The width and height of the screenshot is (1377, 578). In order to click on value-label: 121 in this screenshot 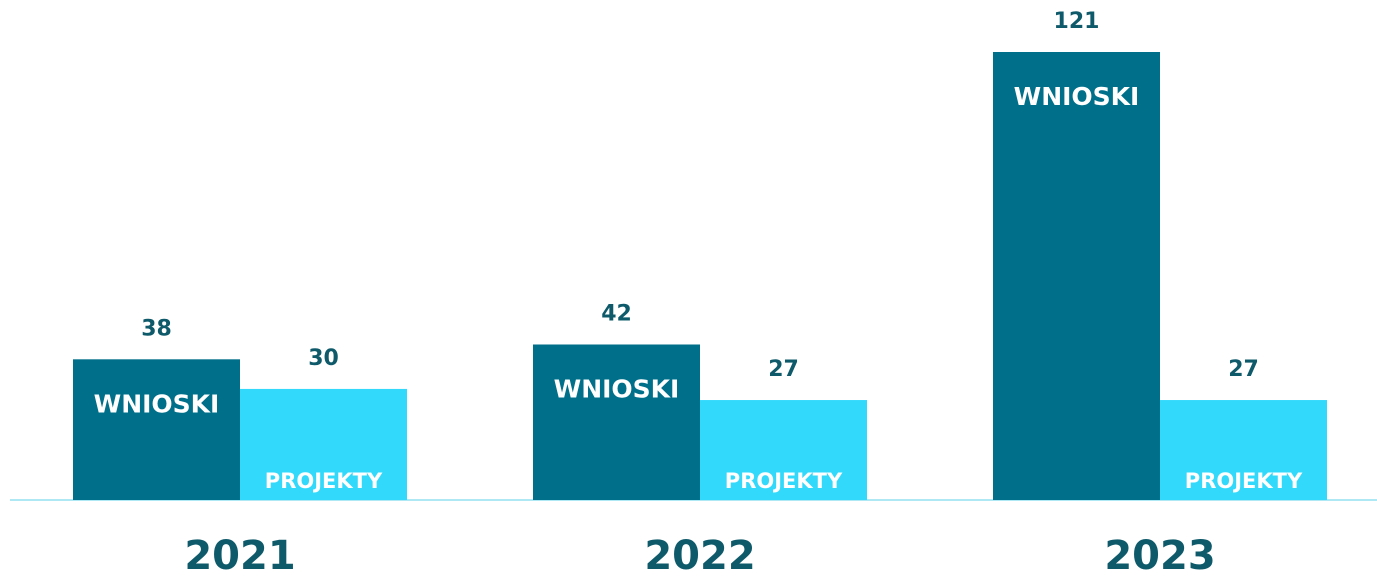, I will do `click(1077, 21)`.